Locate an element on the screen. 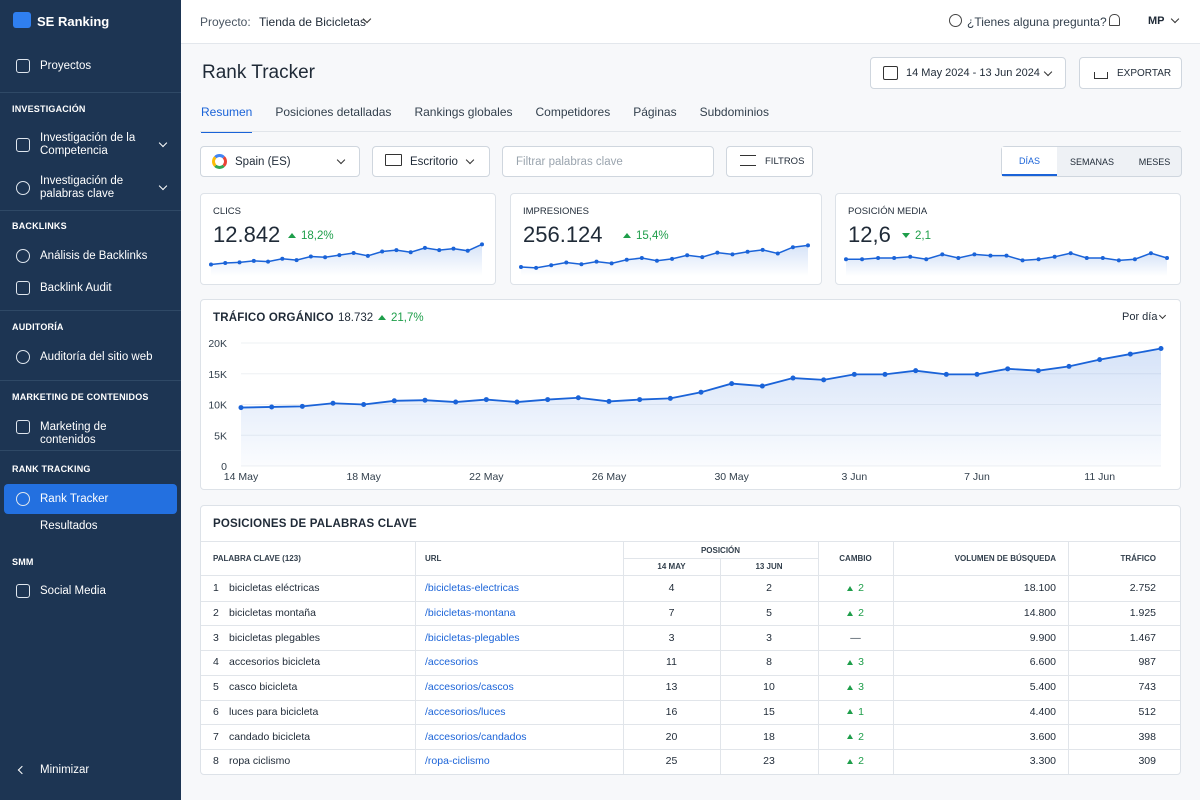 Image resolution: width=1200 pixels, height=800 pixels. kpi-change: 15,4% is located at coordinates (646, 236).